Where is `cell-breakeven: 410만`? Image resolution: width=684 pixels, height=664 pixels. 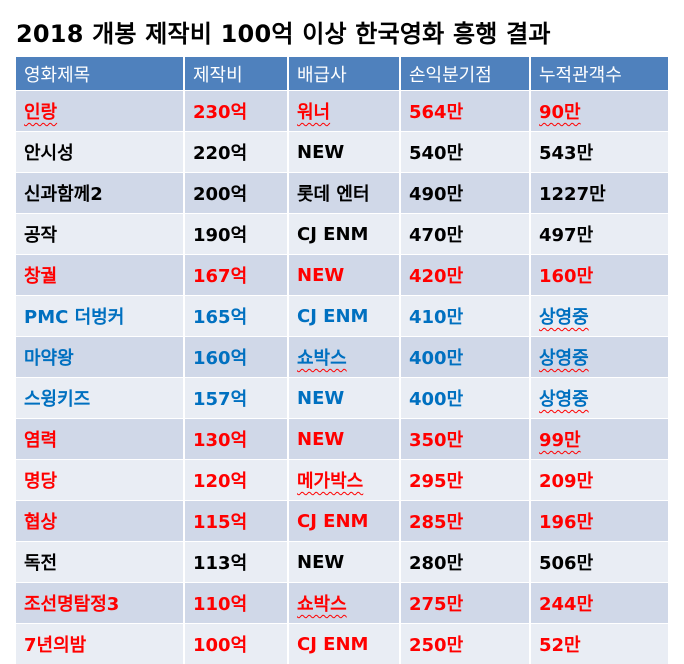
cell-breakeven: 410만 is located at coordinates (465, 316).